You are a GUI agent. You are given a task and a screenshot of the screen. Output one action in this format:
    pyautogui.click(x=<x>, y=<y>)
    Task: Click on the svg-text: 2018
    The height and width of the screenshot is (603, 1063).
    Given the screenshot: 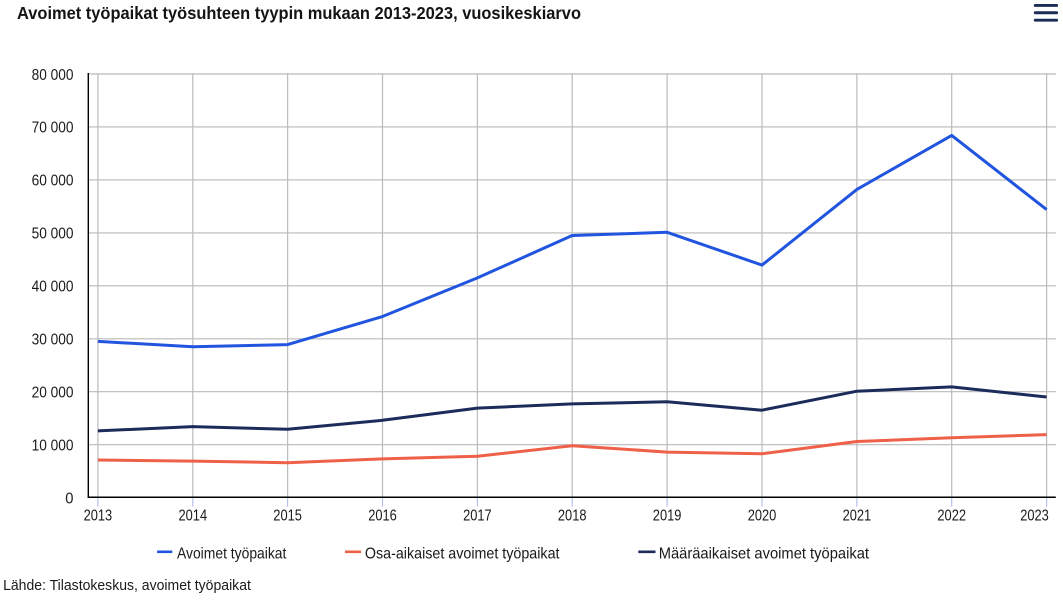 What is the action you would take?
    pyautogui.click(x=572, y=515)
    